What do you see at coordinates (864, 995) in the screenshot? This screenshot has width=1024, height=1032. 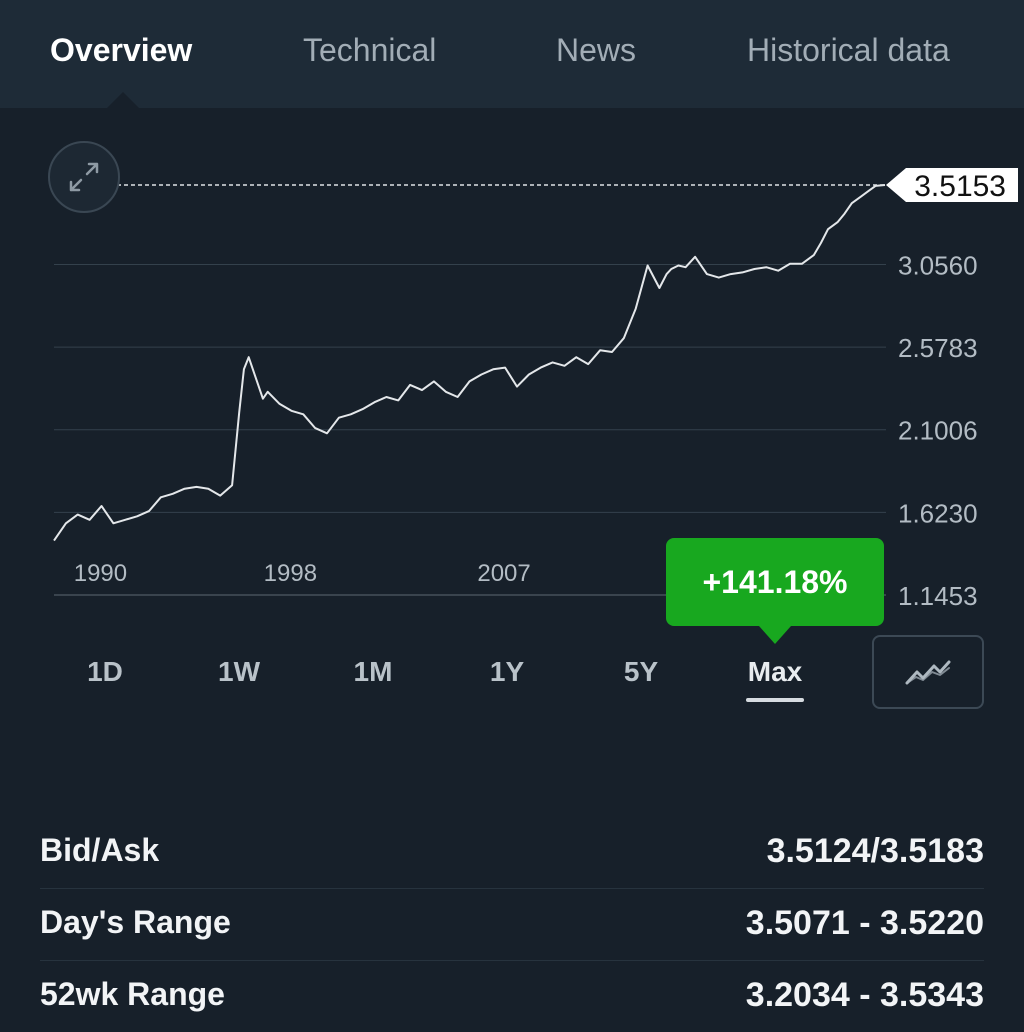 I see `stat-value: 3.2034 - 3.5343` at bounding box center [864, 995].